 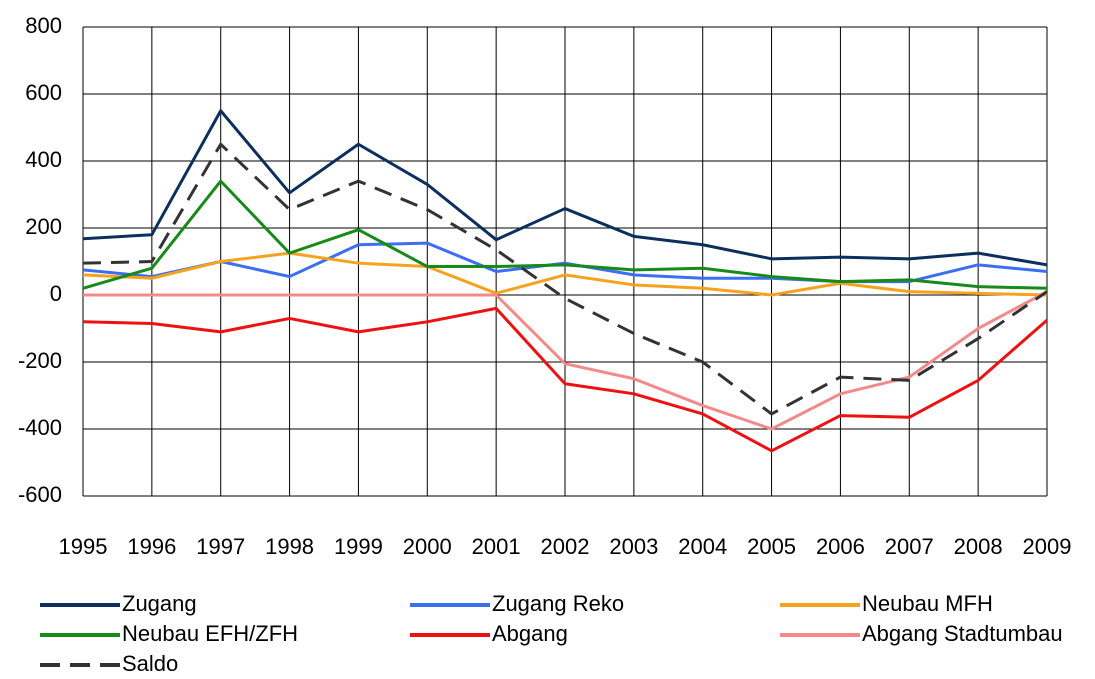 What do you see at coordinates (151, 546) in the screenshot?
I see `x-tick-label: 1996` at bounding box center [151, 546].